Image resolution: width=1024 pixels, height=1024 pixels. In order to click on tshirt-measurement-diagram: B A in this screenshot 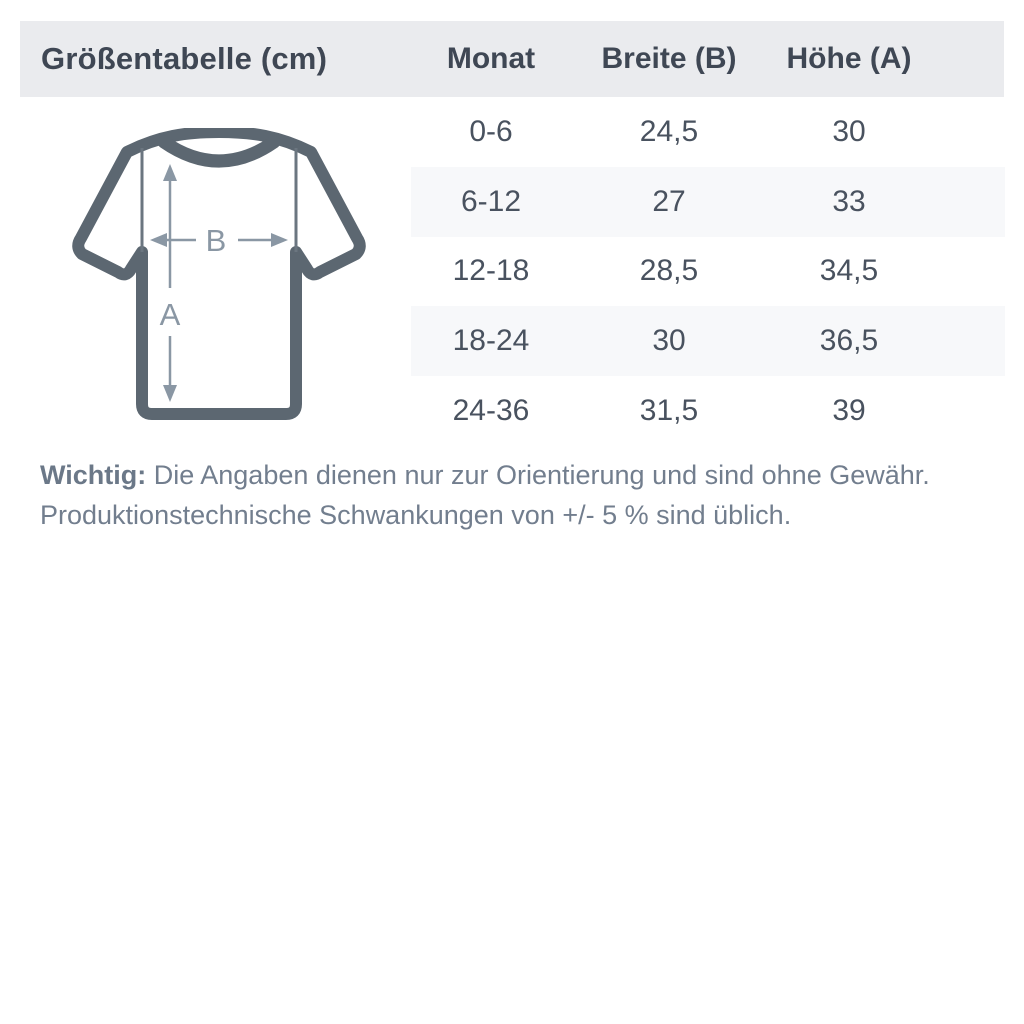, I will do `click(219, 277)`.